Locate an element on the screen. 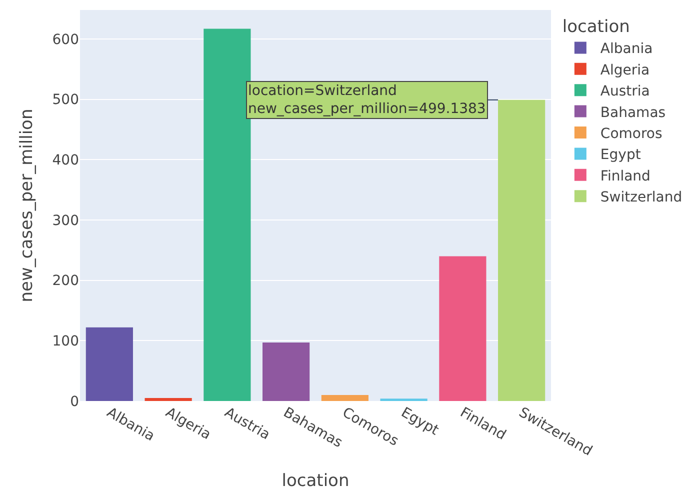 This screenshot has height=496, width=697. annotation: location=Switzerland new_cases_per_million=499.1383 is located at coordinates (367, 100).